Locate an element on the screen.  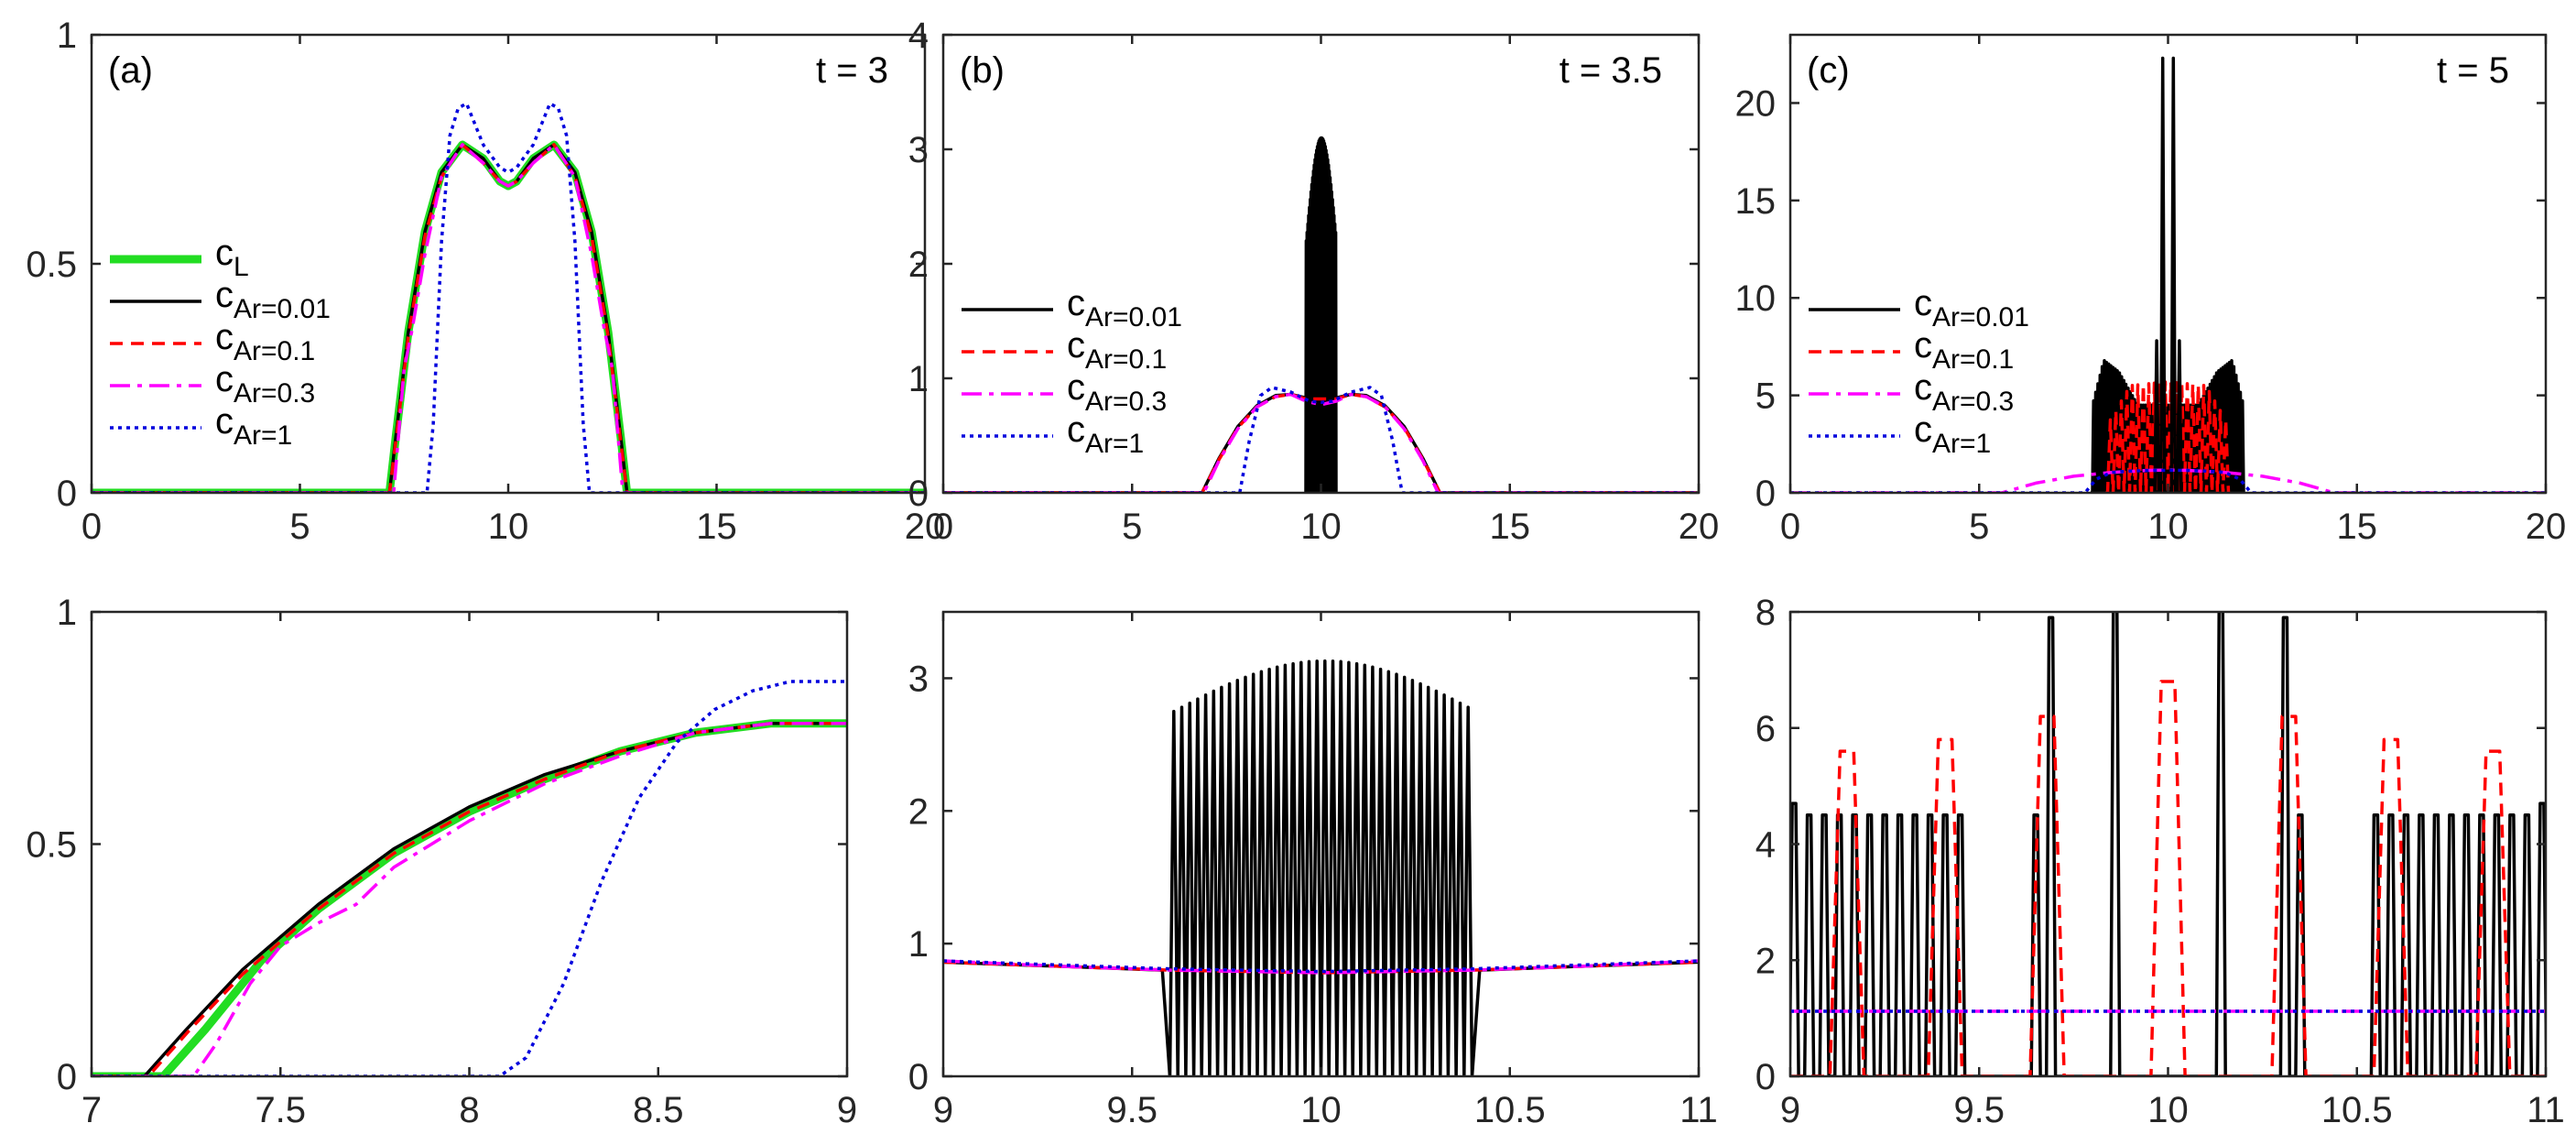
panel-label: (a) is located at coordinates (130, 70).